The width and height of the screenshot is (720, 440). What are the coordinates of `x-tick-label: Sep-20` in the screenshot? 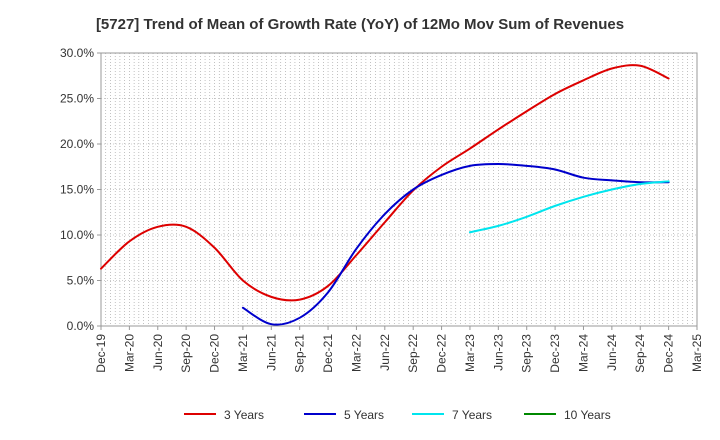 It's located at (186, 353).